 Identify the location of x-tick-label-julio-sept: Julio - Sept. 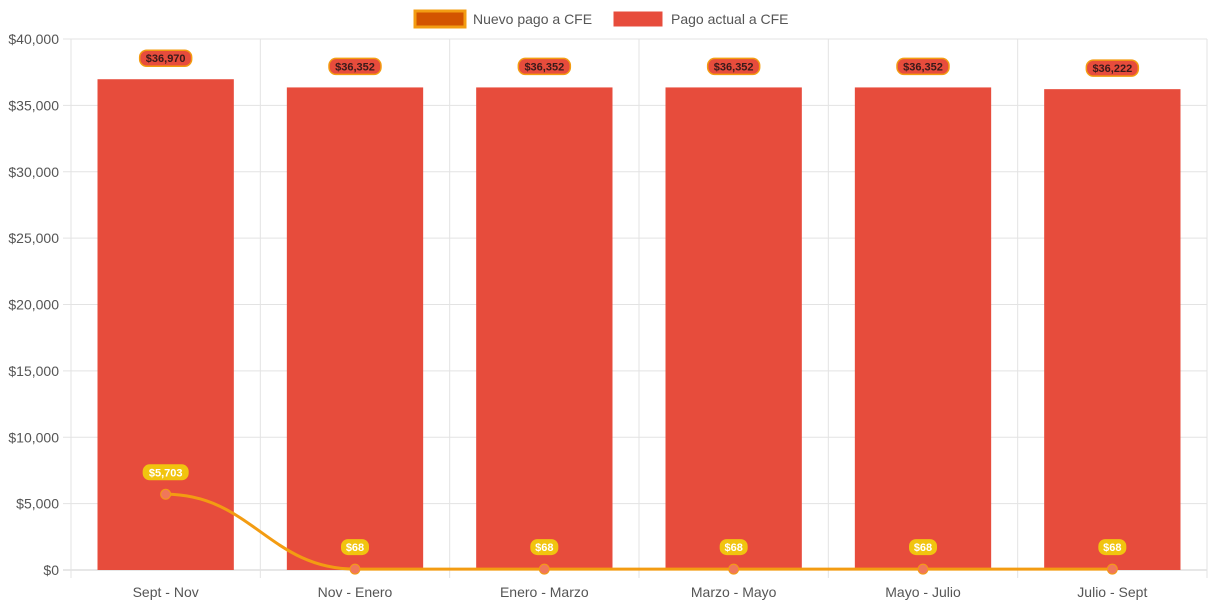
(1112, 592).